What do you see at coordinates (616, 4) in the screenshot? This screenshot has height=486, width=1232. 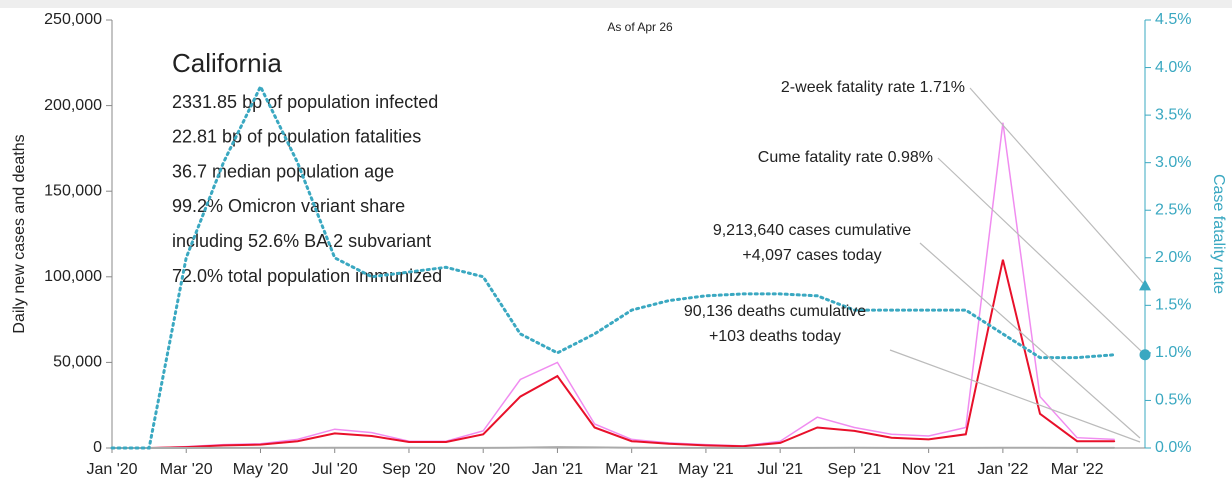 I see `header-bar` at bounding box center [616, 4].